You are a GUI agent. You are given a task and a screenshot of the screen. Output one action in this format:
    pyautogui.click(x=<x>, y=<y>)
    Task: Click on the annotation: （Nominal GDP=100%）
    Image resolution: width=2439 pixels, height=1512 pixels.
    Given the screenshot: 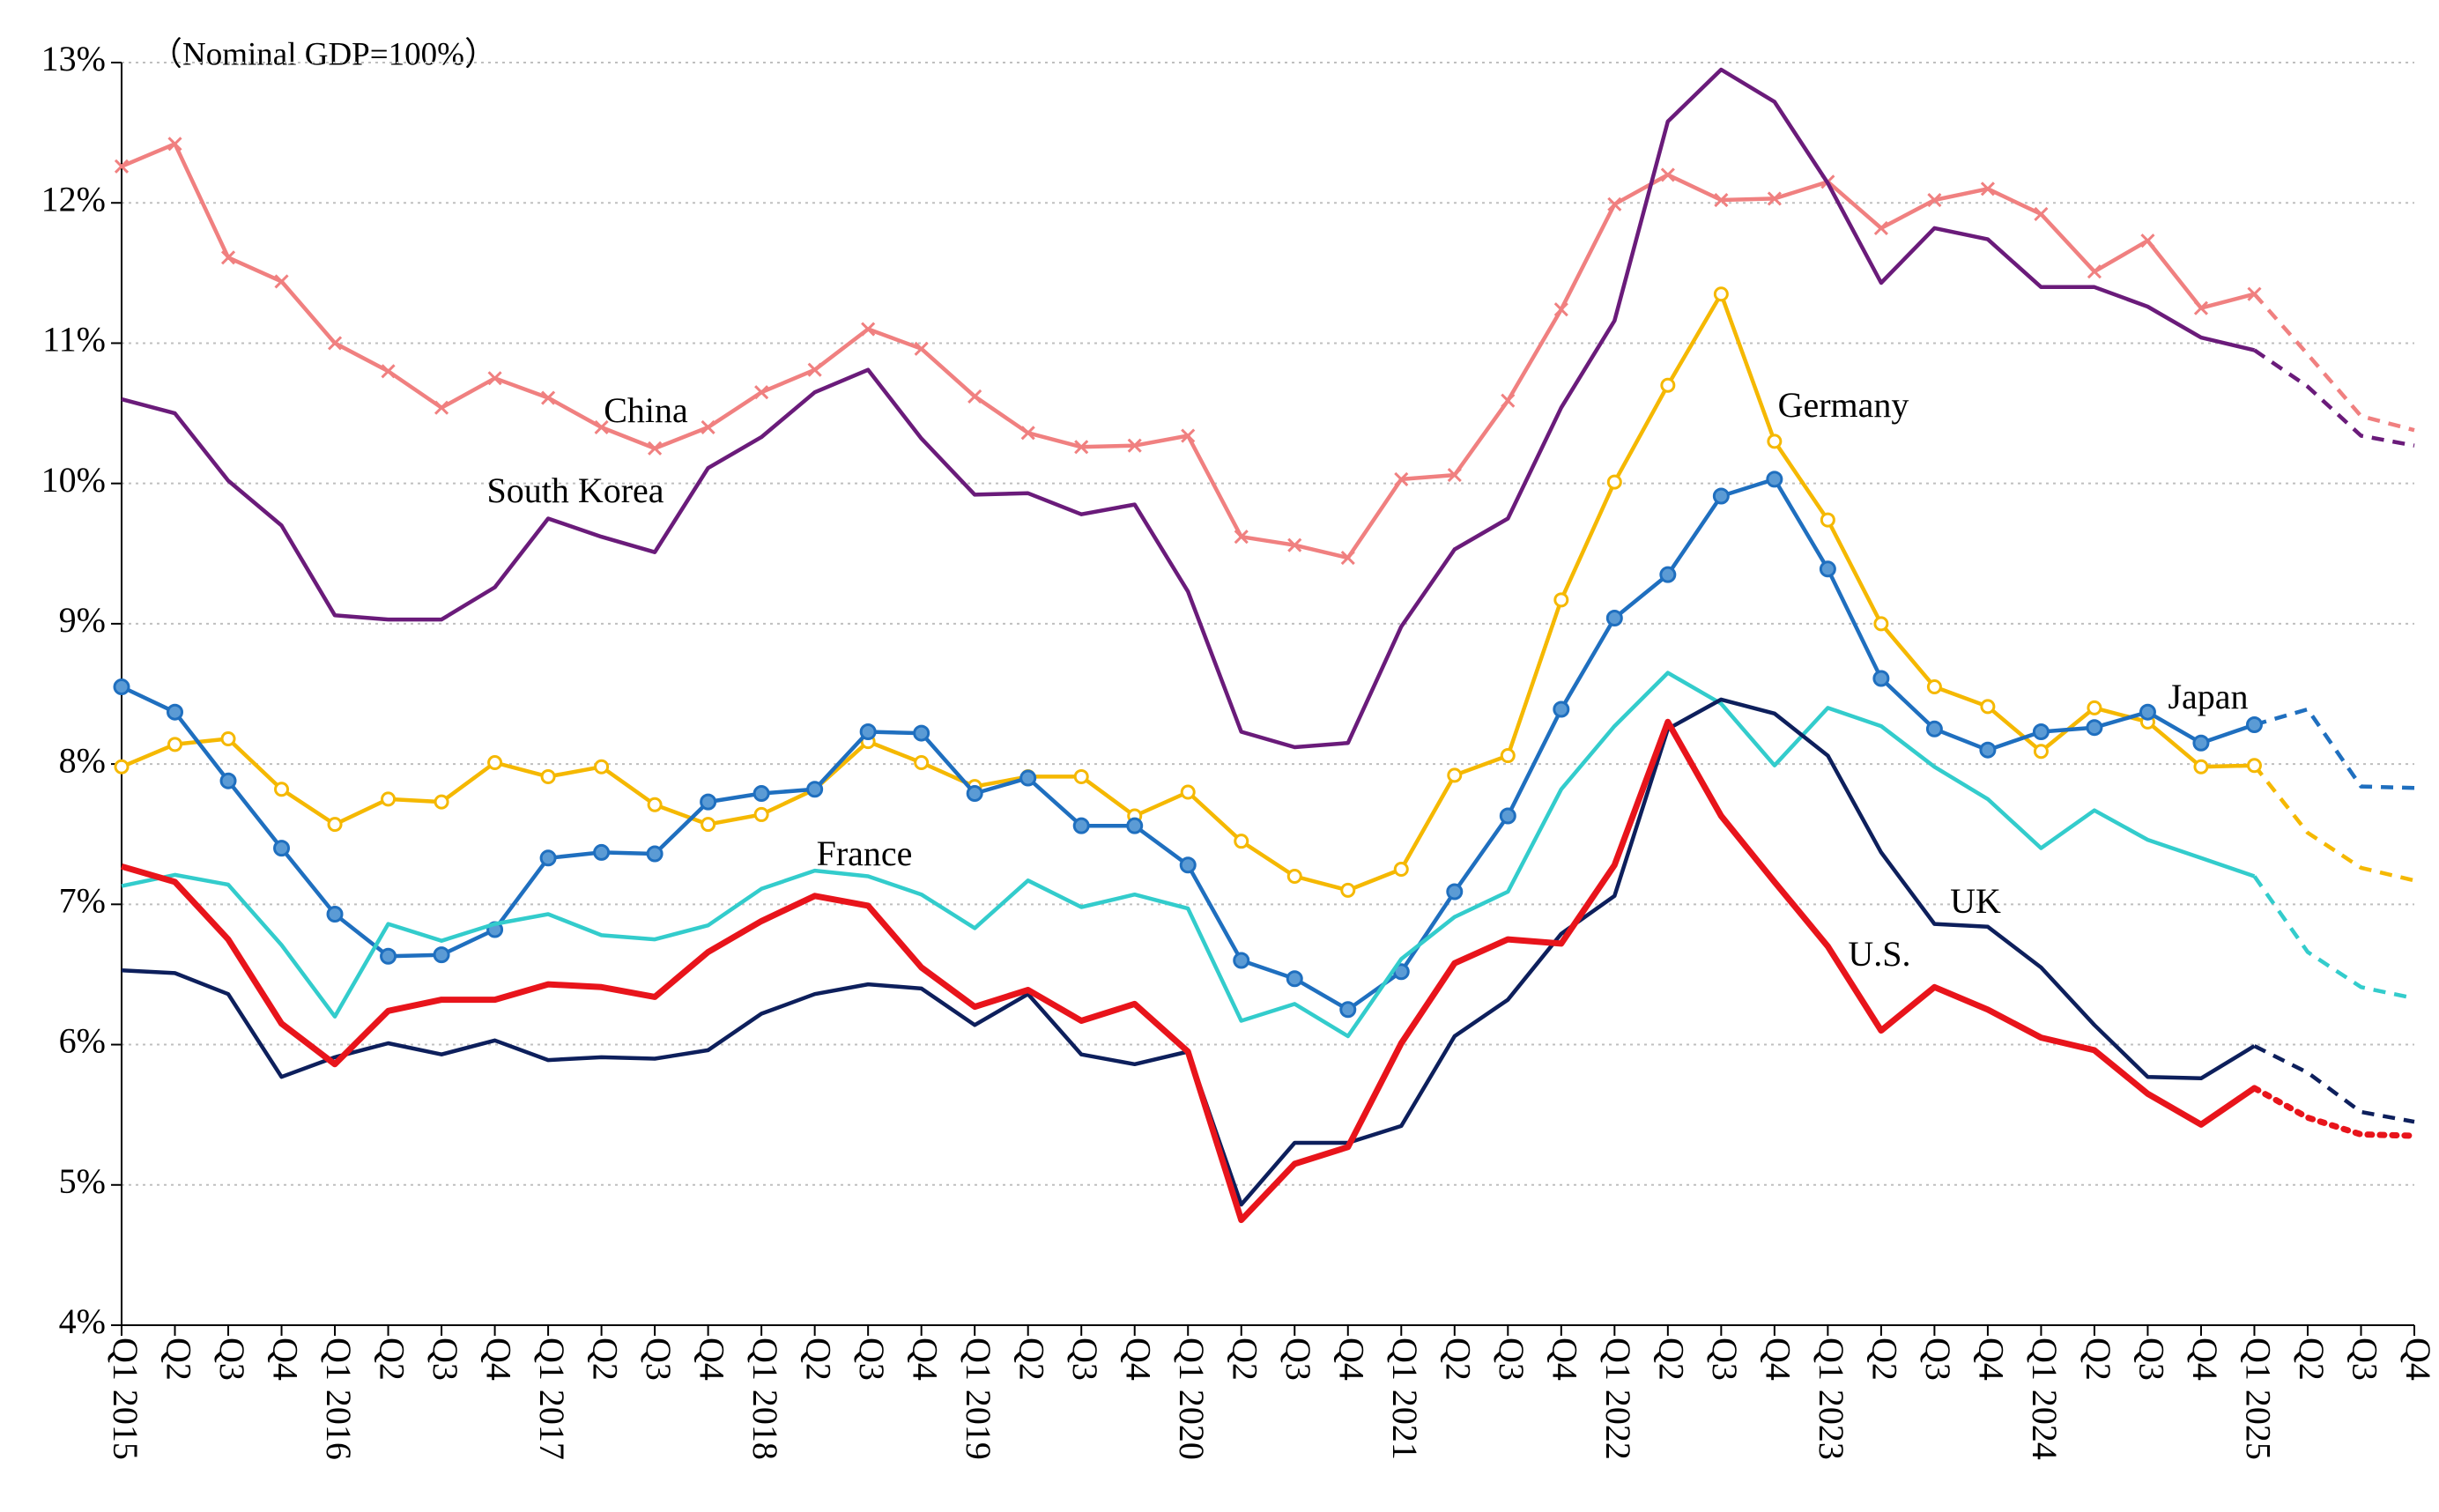 What is the action you would take?
    pyautogui.click(x=323, y=54)
    